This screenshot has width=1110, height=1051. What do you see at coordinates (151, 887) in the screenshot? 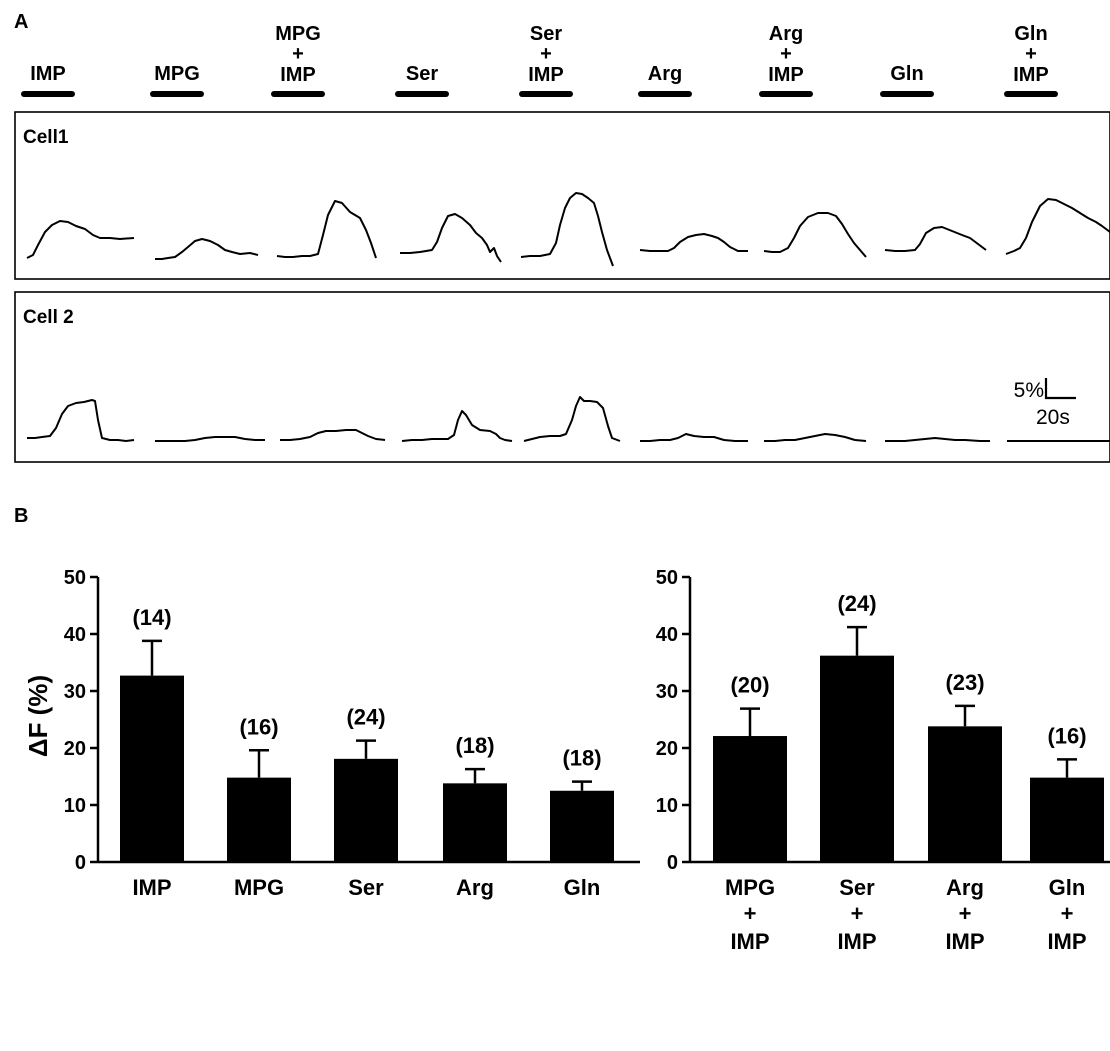
I see `x-tick-label: IMP` at bounding box center [151, 887].